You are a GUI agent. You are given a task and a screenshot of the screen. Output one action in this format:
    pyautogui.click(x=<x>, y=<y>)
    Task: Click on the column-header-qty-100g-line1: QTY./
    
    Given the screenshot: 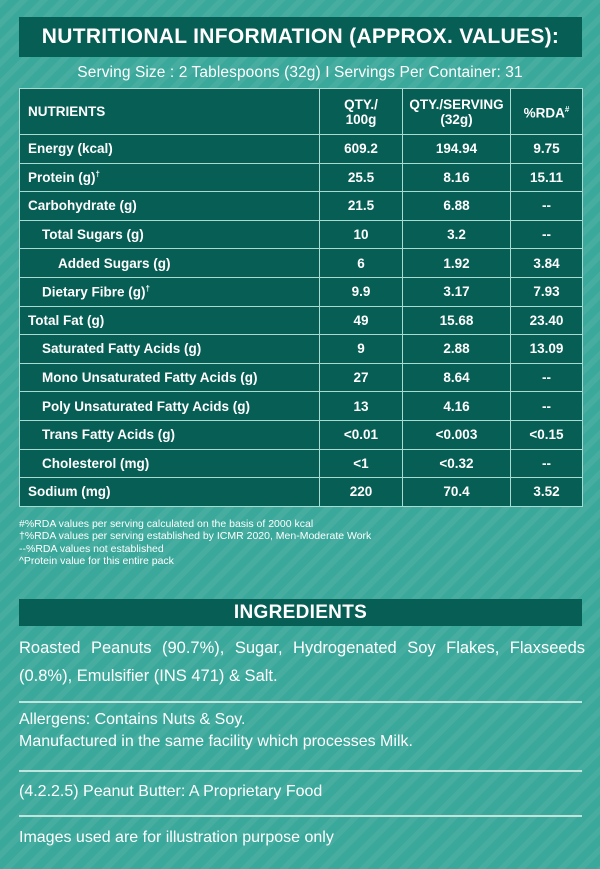 What is the action you would take?
    pyautogui.click(x=361, y=104)
    